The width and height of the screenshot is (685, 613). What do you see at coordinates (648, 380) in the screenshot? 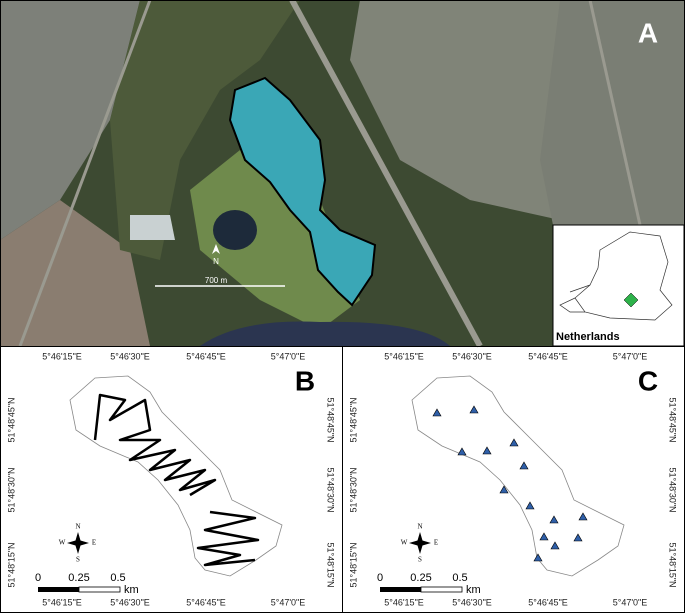
I see `panel-label: C` at bounding box center [648, 380].